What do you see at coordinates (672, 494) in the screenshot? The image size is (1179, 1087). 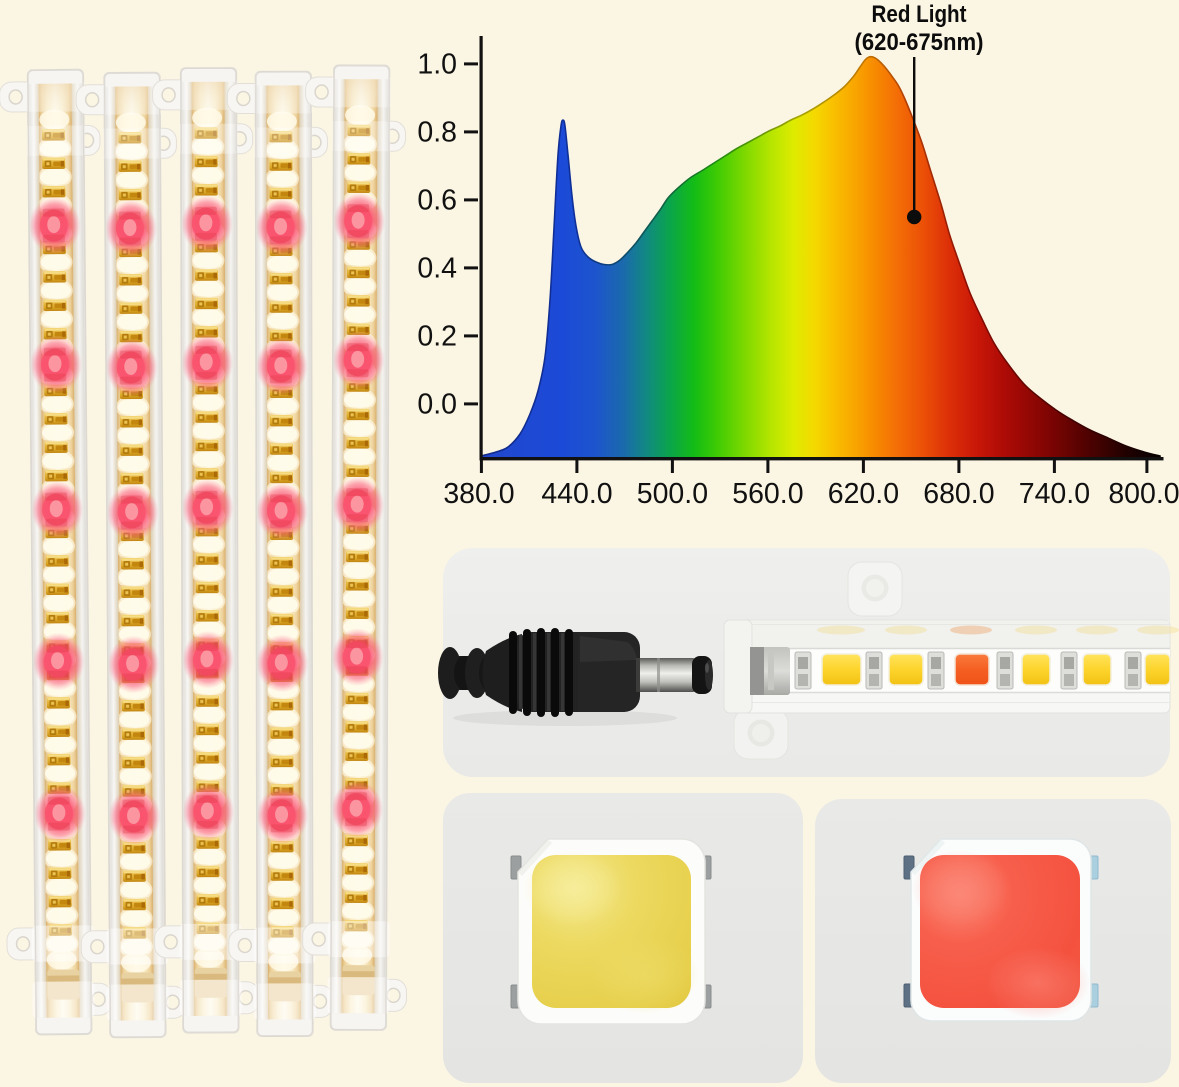 I see `svg-text: 500.0` at bounding box center [672, 494].